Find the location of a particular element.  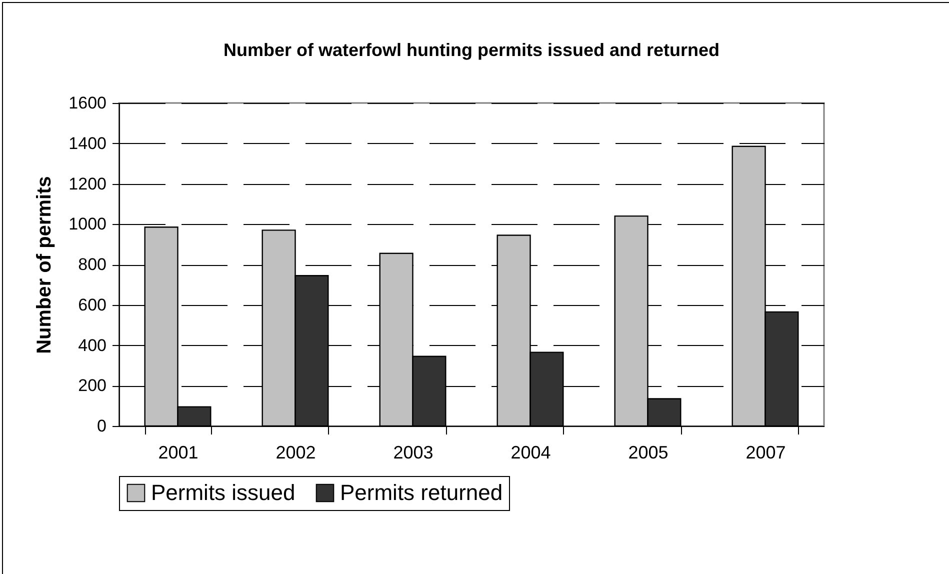

x-tick-label: 2001 is located at coordinates (178, 452).